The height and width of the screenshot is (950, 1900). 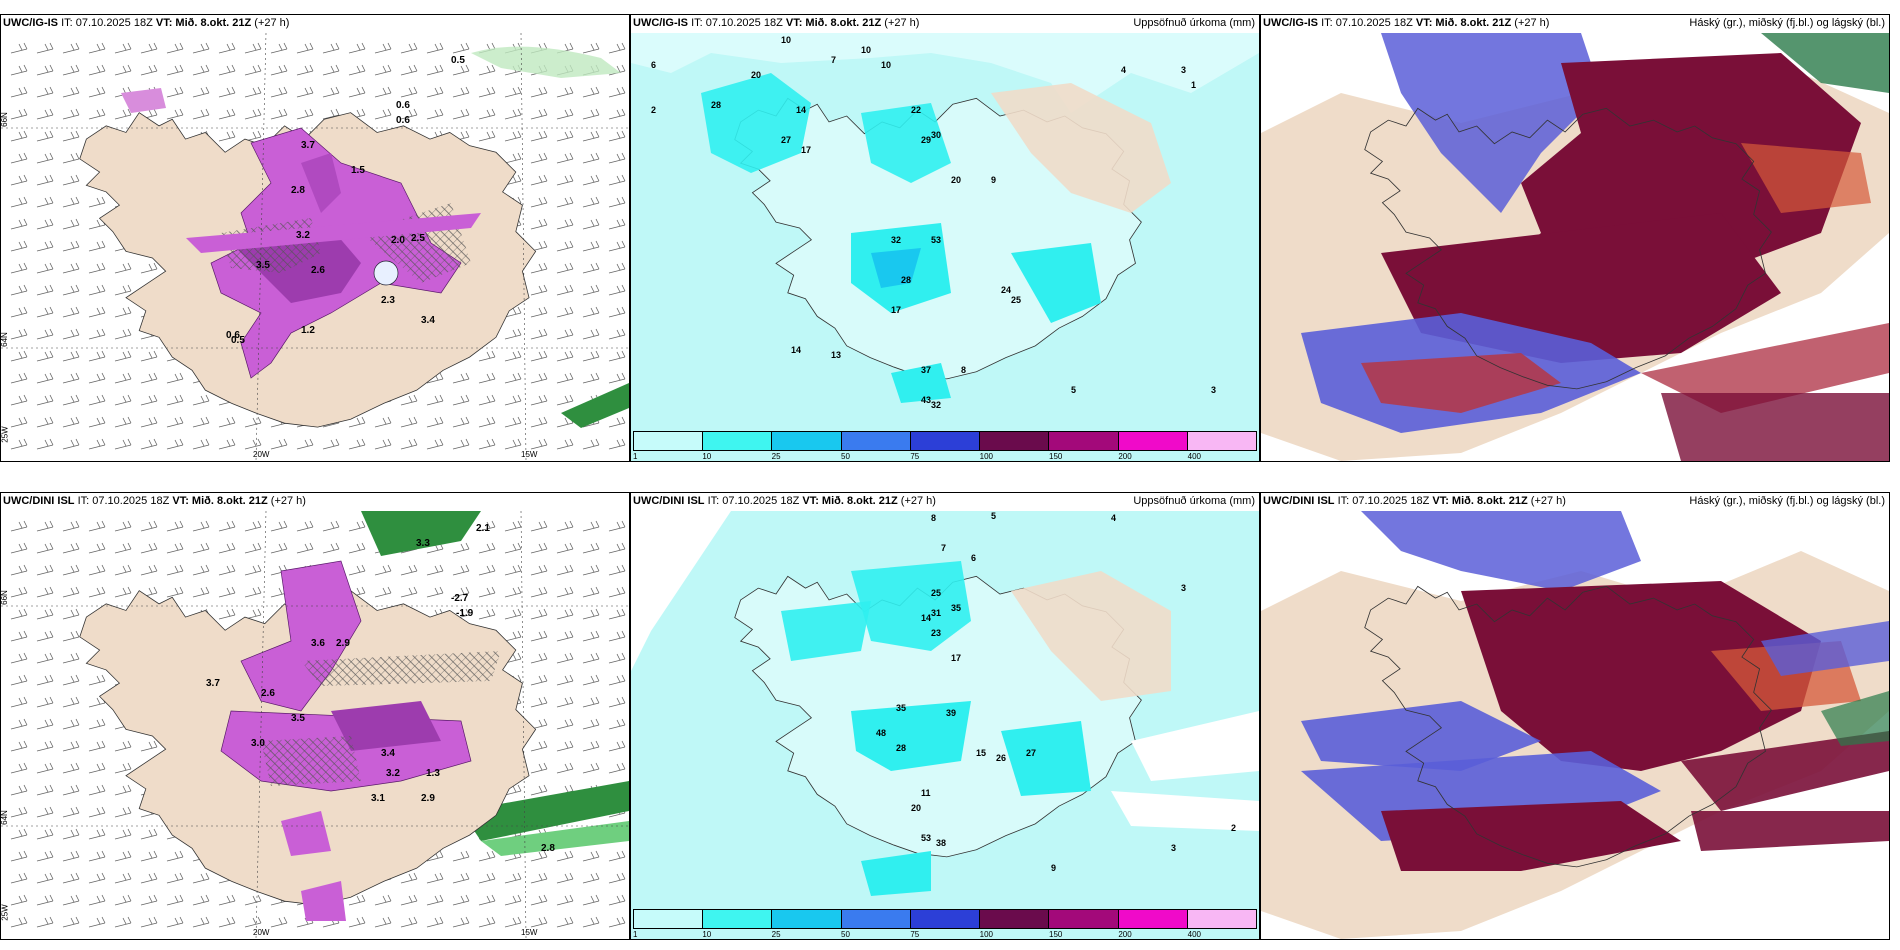 What do you see at coordinates (4, 119) in the screenshot?
I see `lat-label-66n: 66N` at bounding box center [4, 119].